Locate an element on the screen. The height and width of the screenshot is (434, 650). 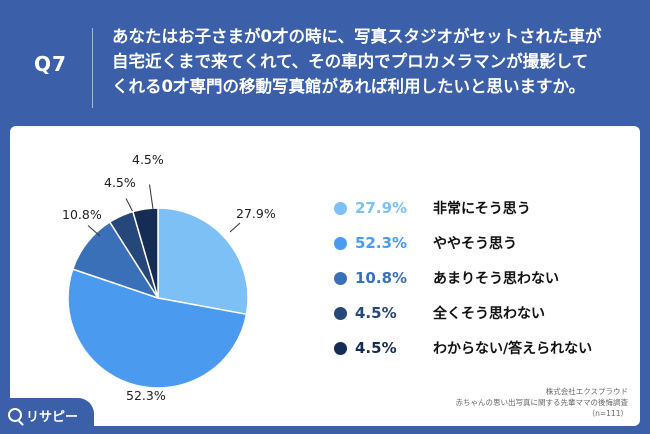
pie-value-label: 10.8% is located at coordinates (82, 214).